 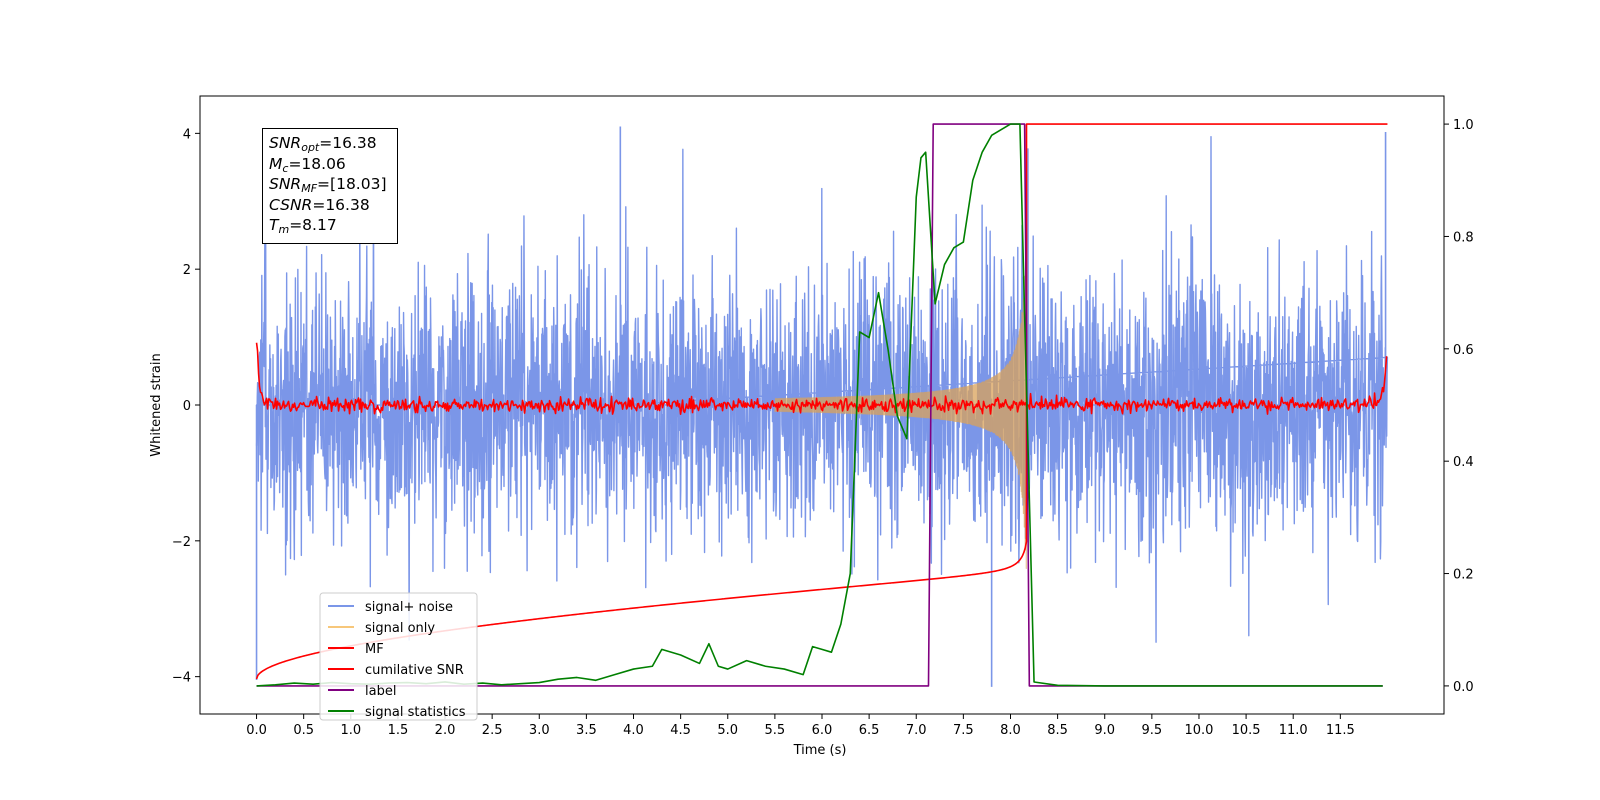 What do you see at coordinates (1057, 730) in the screenshot?
I see `x-tick-label: 8.5` at bounding box center [1057, 730].